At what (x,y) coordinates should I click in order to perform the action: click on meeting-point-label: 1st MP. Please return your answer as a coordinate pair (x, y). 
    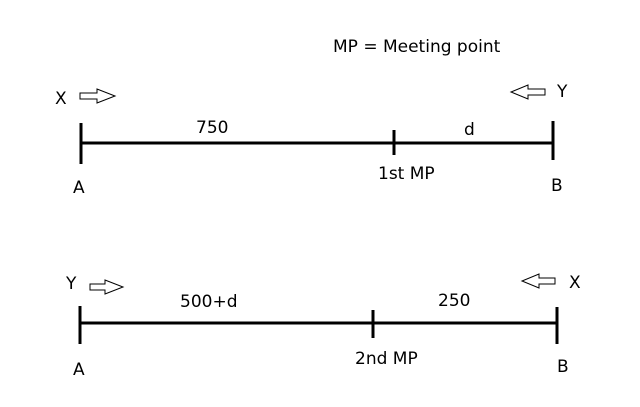
    Looking at the image, I should click on (406, 174).